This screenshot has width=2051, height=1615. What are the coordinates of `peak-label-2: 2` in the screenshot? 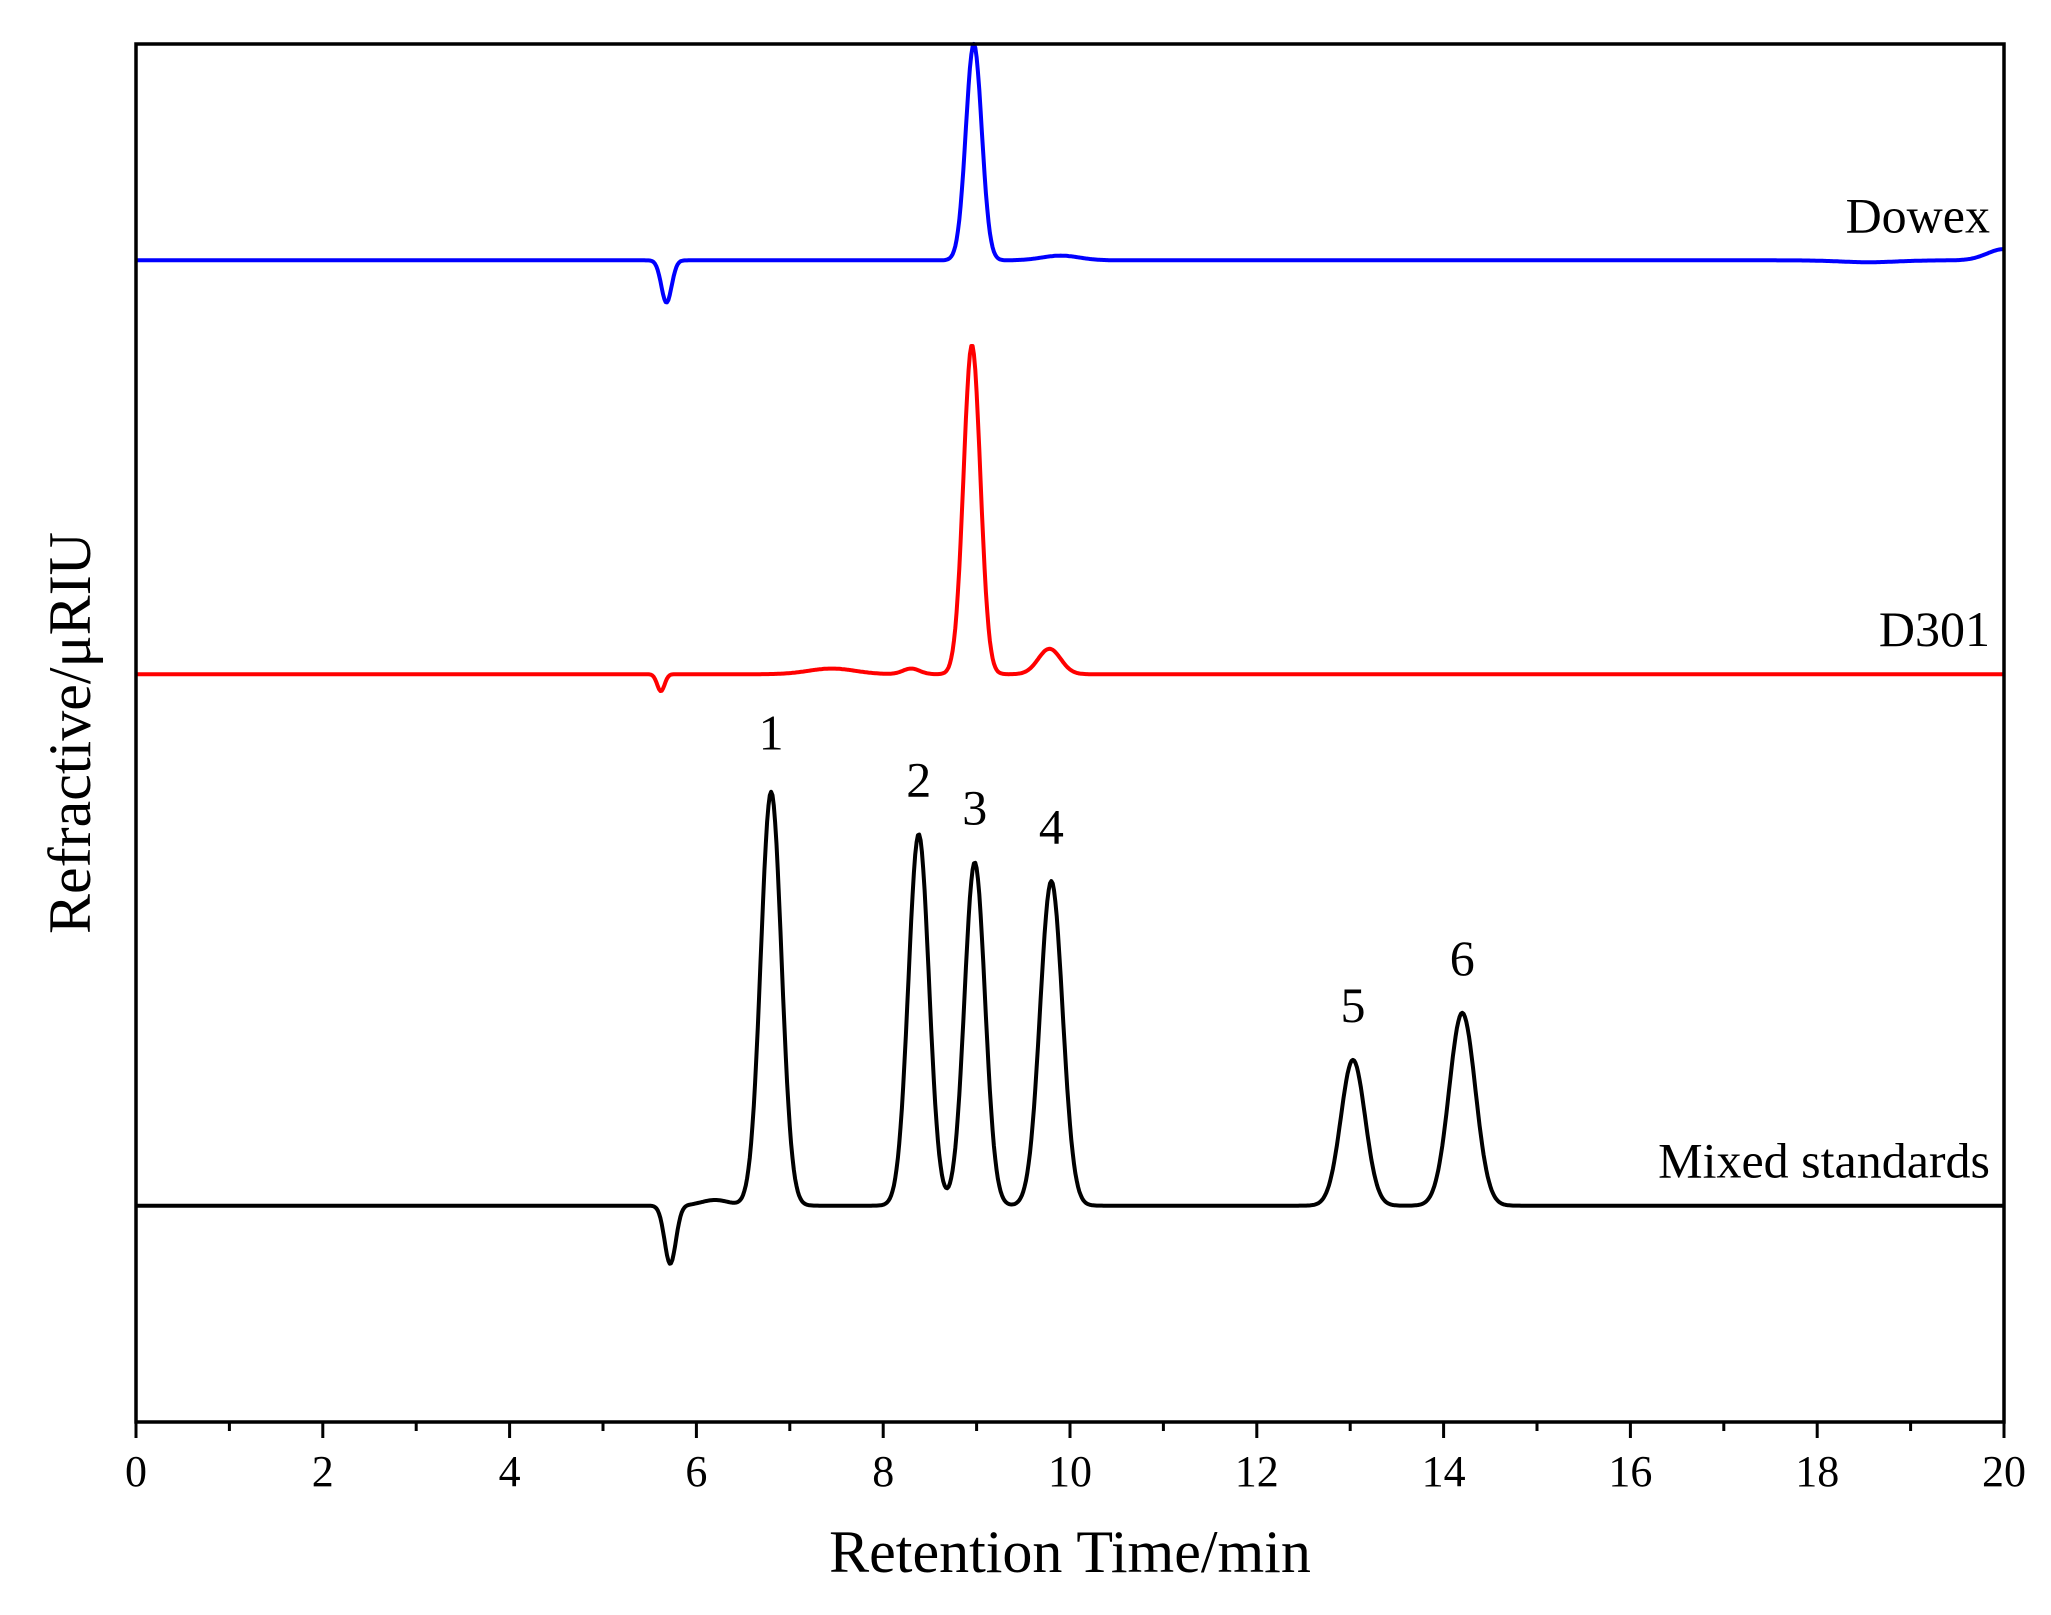 It's located at (918, 779).